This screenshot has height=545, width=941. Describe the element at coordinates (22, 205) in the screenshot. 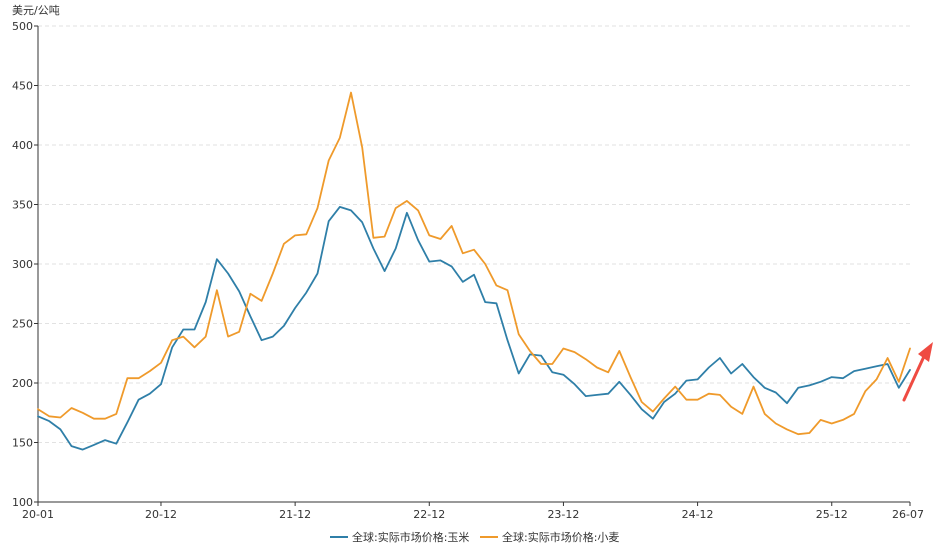

I see `y-tick-label: 350` at that location.